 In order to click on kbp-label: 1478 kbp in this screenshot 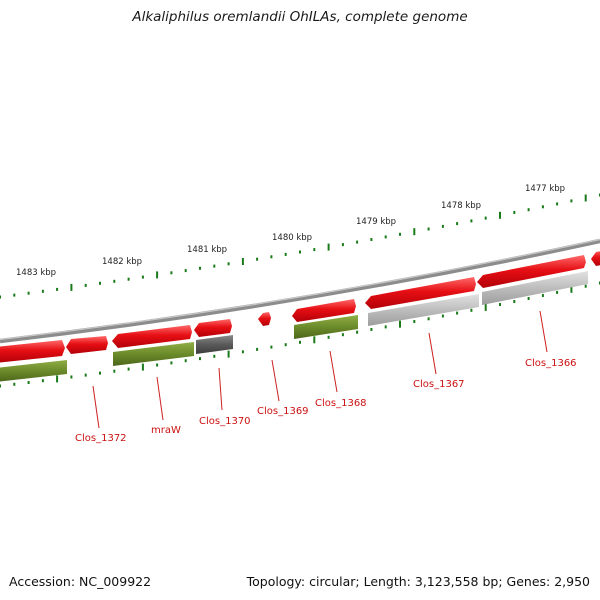, I will do `click(461, 206)`.